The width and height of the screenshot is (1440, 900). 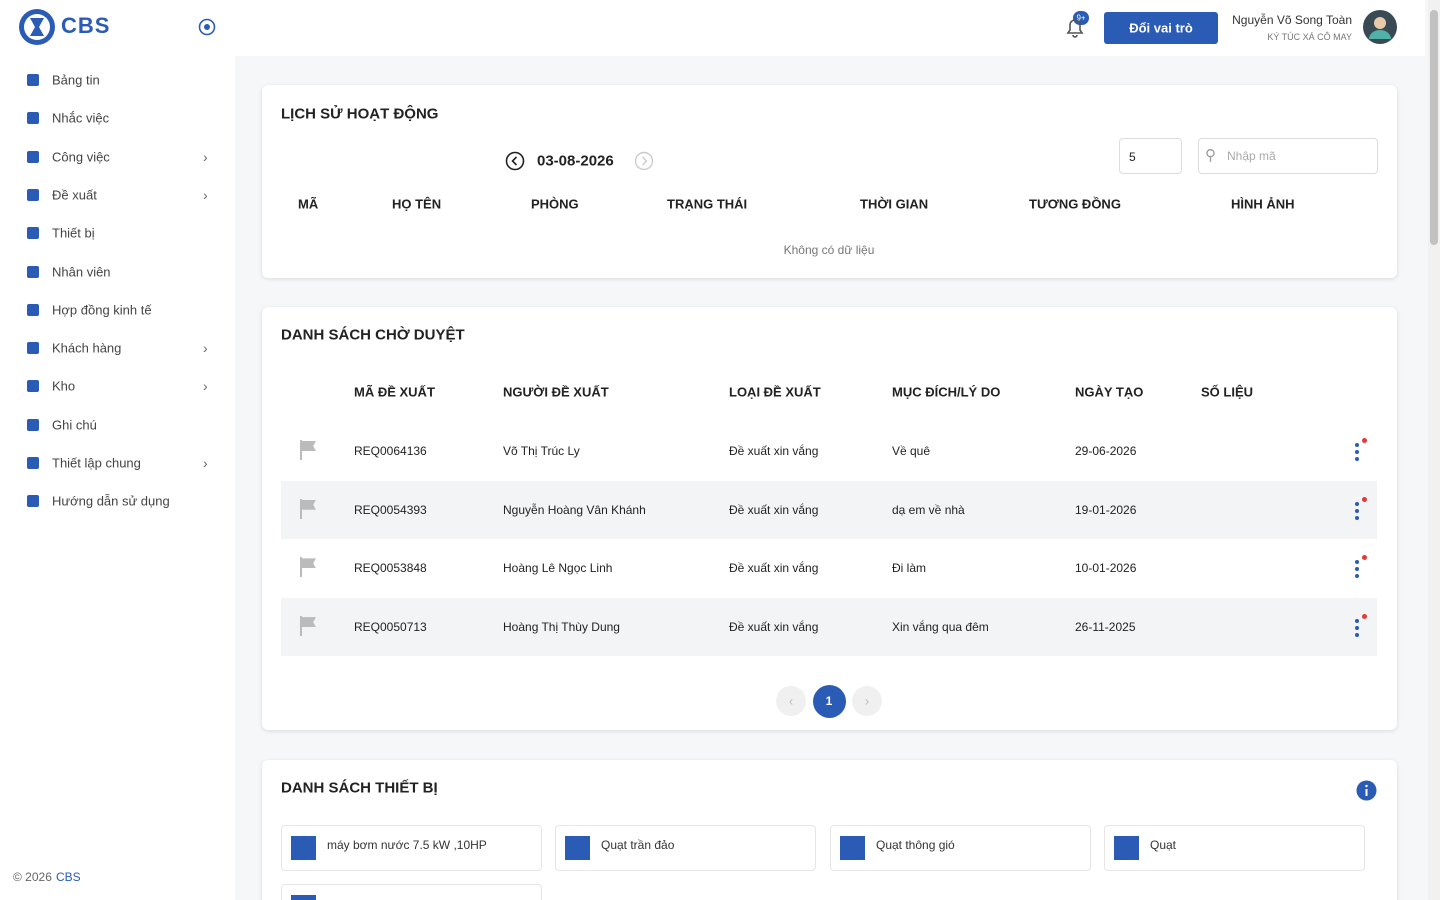 What do you see at coordinates (830, 28) in the screenshot?
I see `top-bar` at bounding box center [830, 28].